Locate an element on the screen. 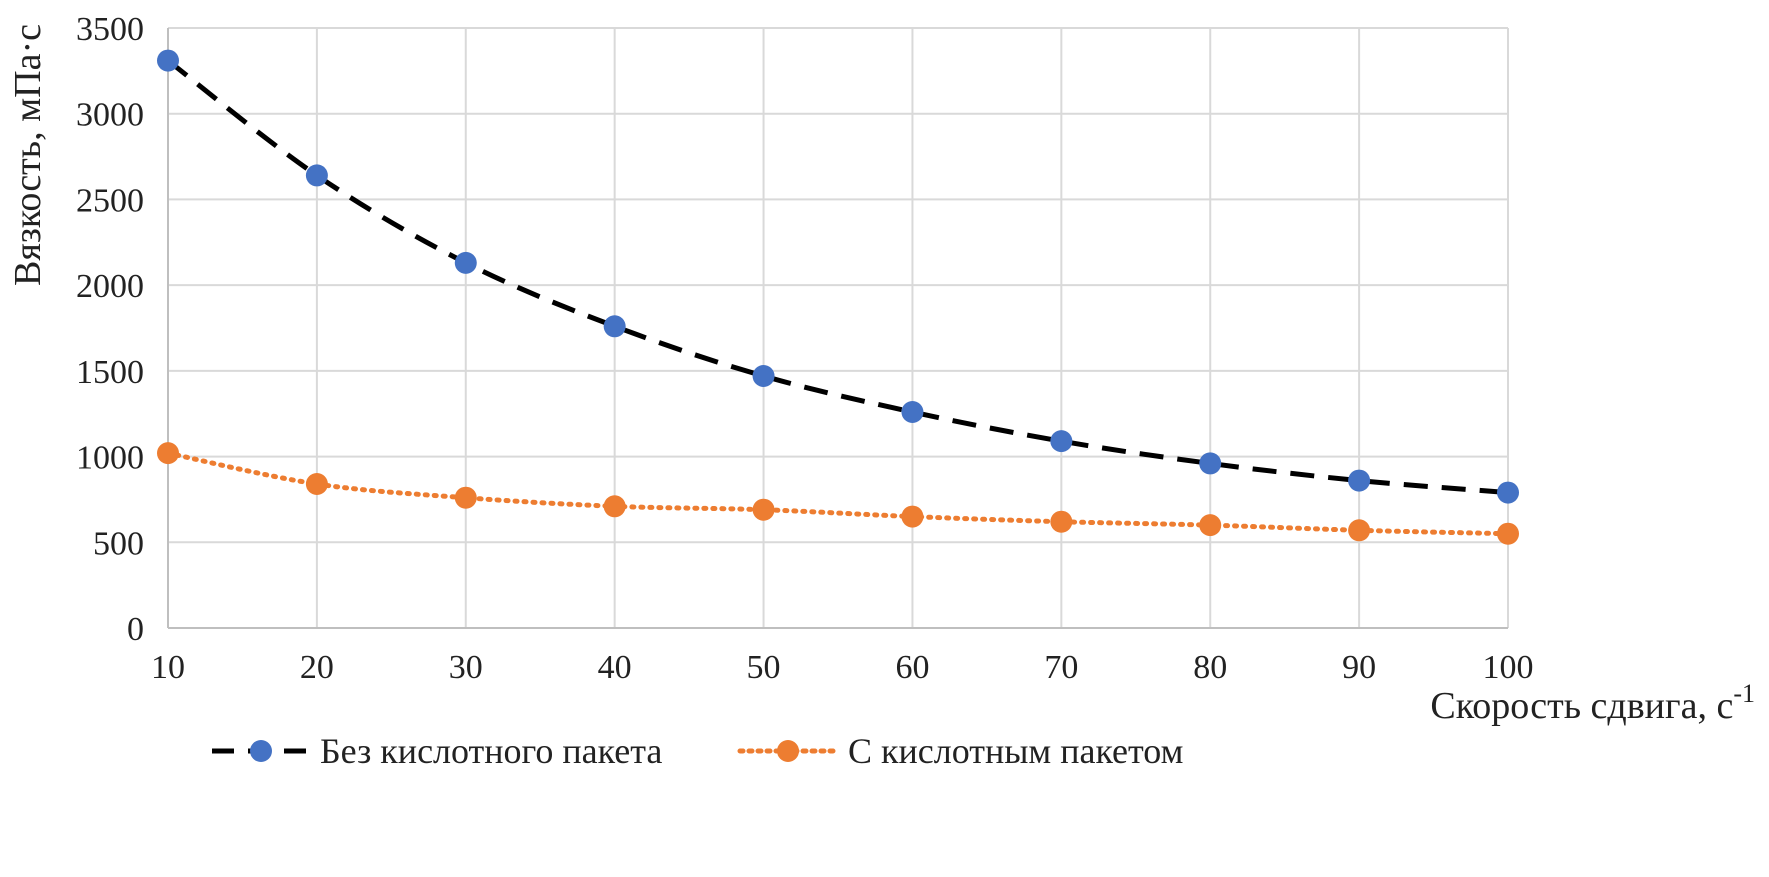 Image resolution: width=1769 pixels, height=877 pixels. y-tick-label: 3500 is located at coordinates (110, 29).